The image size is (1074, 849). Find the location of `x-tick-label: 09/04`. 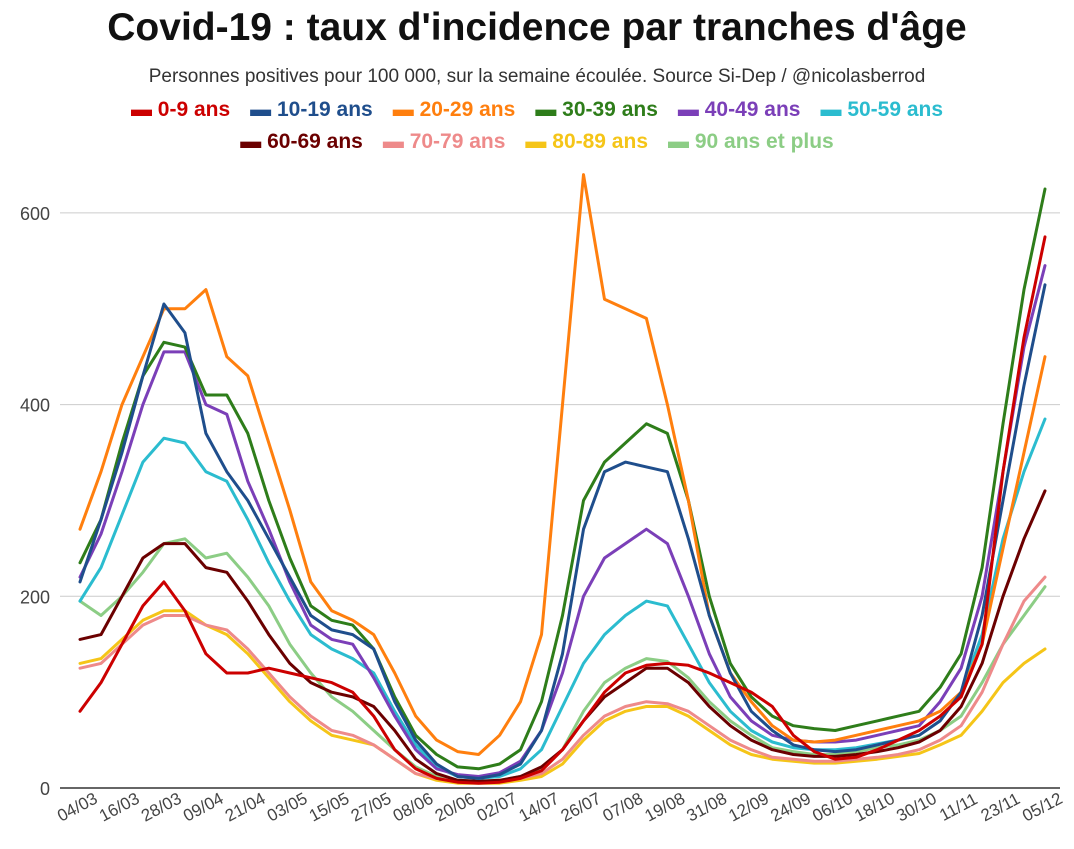

x-tick-label: 09/04 is located at coordinates (203, 807).